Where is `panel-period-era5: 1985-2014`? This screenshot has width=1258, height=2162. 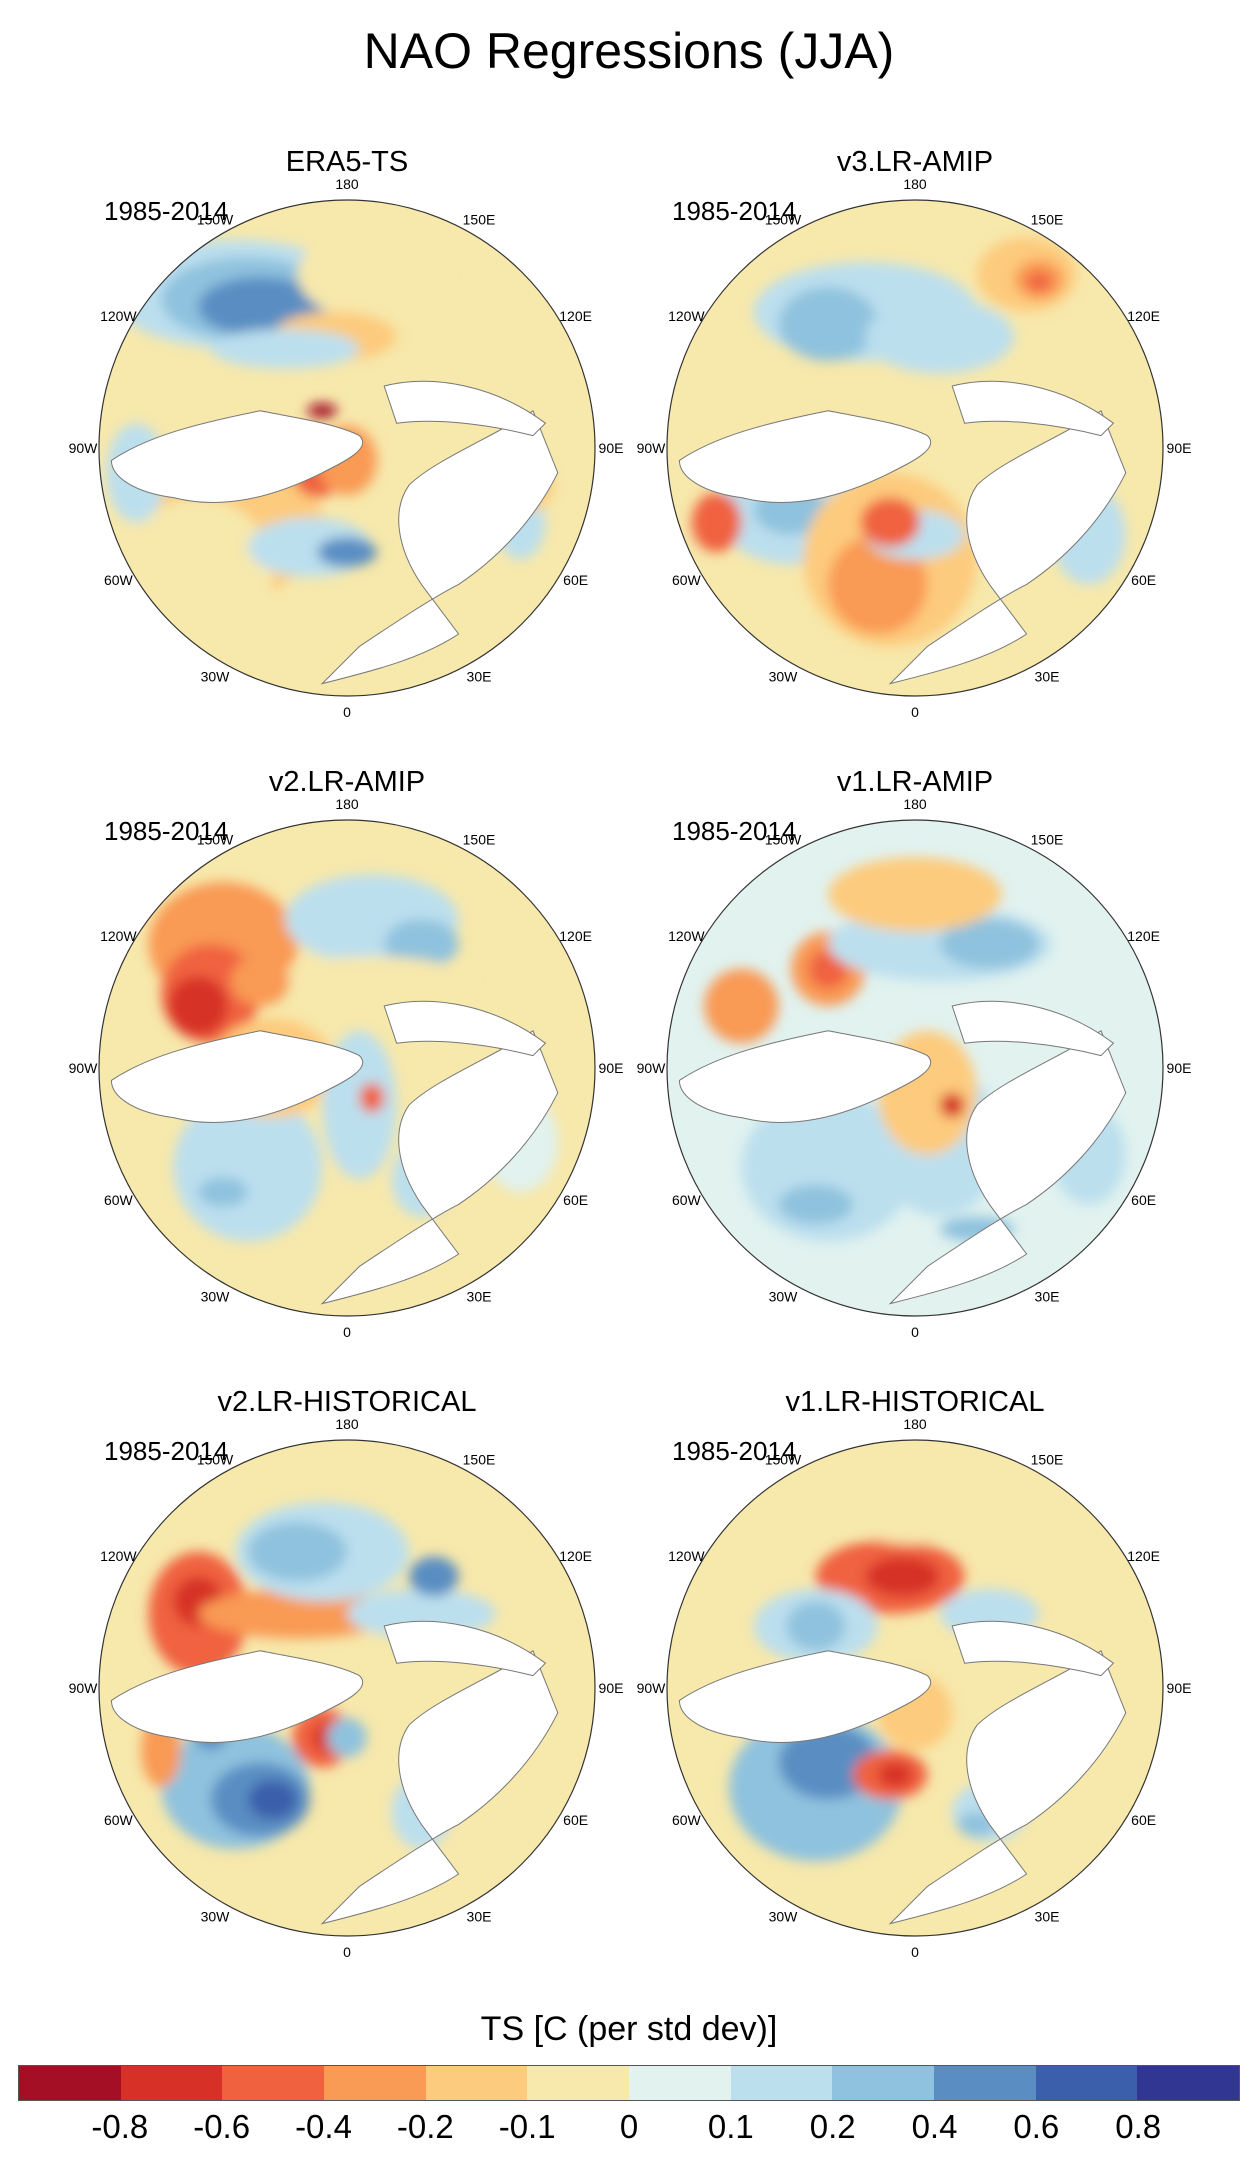
panel-period-era5: 1985-2014 is located at coordinates (166, 211).